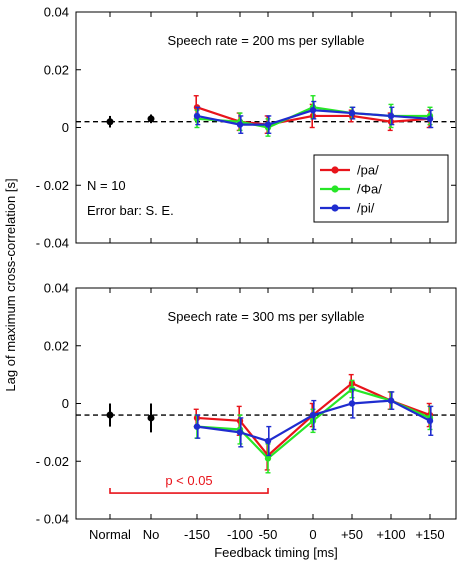 The width and height of the screenshot is (474, 566). I want to click on legend-marker-pi, so click(335, 208).